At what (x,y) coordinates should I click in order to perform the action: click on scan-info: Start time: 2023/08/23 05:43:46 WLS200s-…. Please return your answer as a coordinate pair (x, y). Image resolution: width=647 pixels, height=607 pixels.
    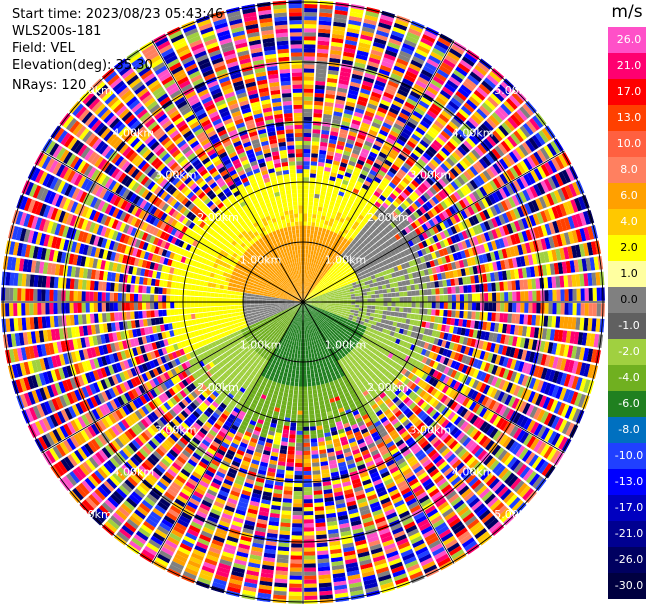
    Looking at the image, I should click on (117, 50).